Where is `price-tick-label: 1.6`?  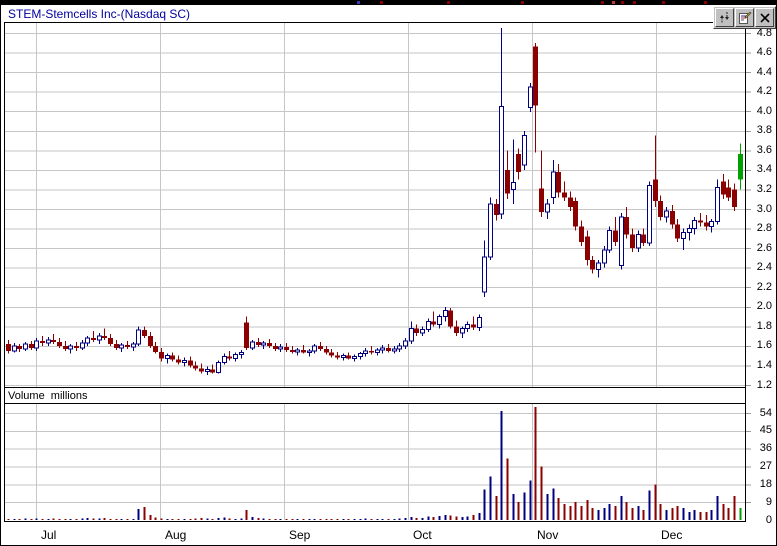
price-tick-label: 1.6 is located at coordinates (764, 345).